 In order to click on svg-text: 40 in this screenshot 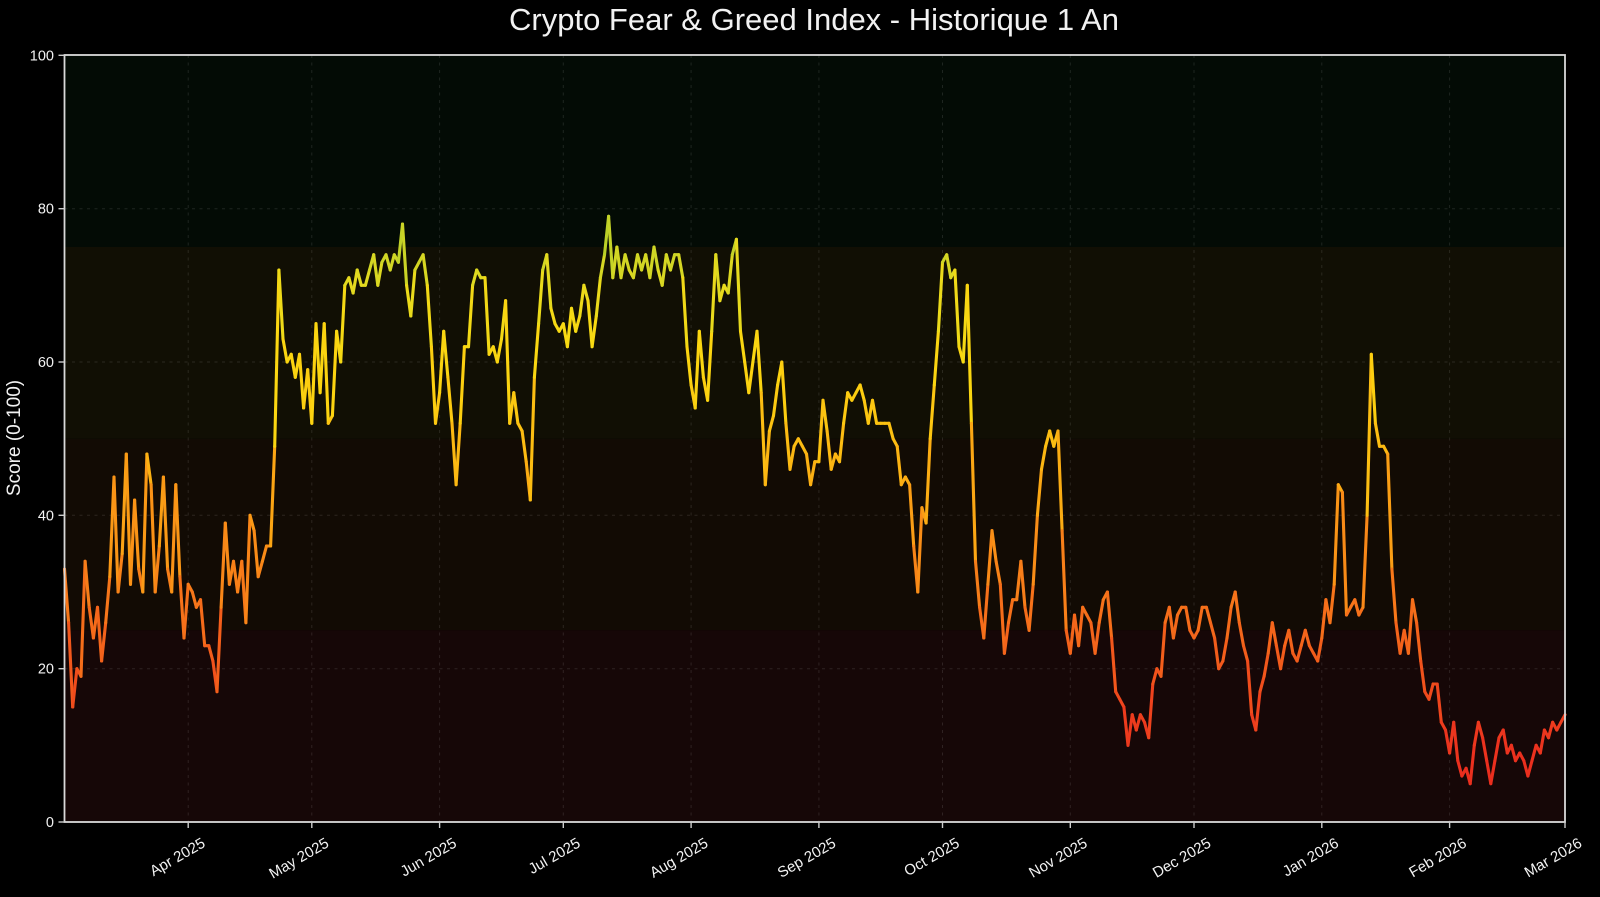, I will do `click(46, 516)`.